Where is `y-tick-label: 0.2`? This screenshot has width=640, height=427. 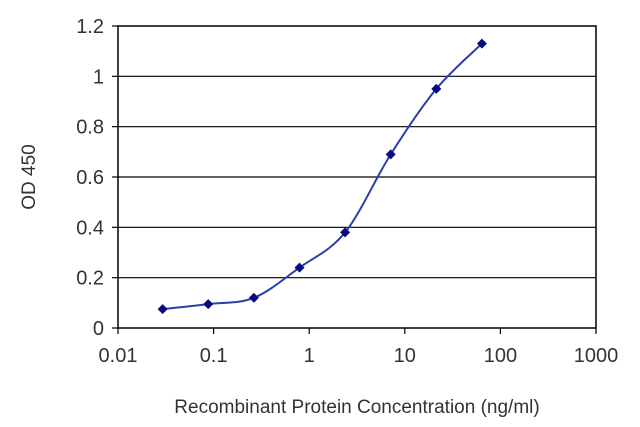 y-tick-label: 0.2 is located at coordinates (90, 279).